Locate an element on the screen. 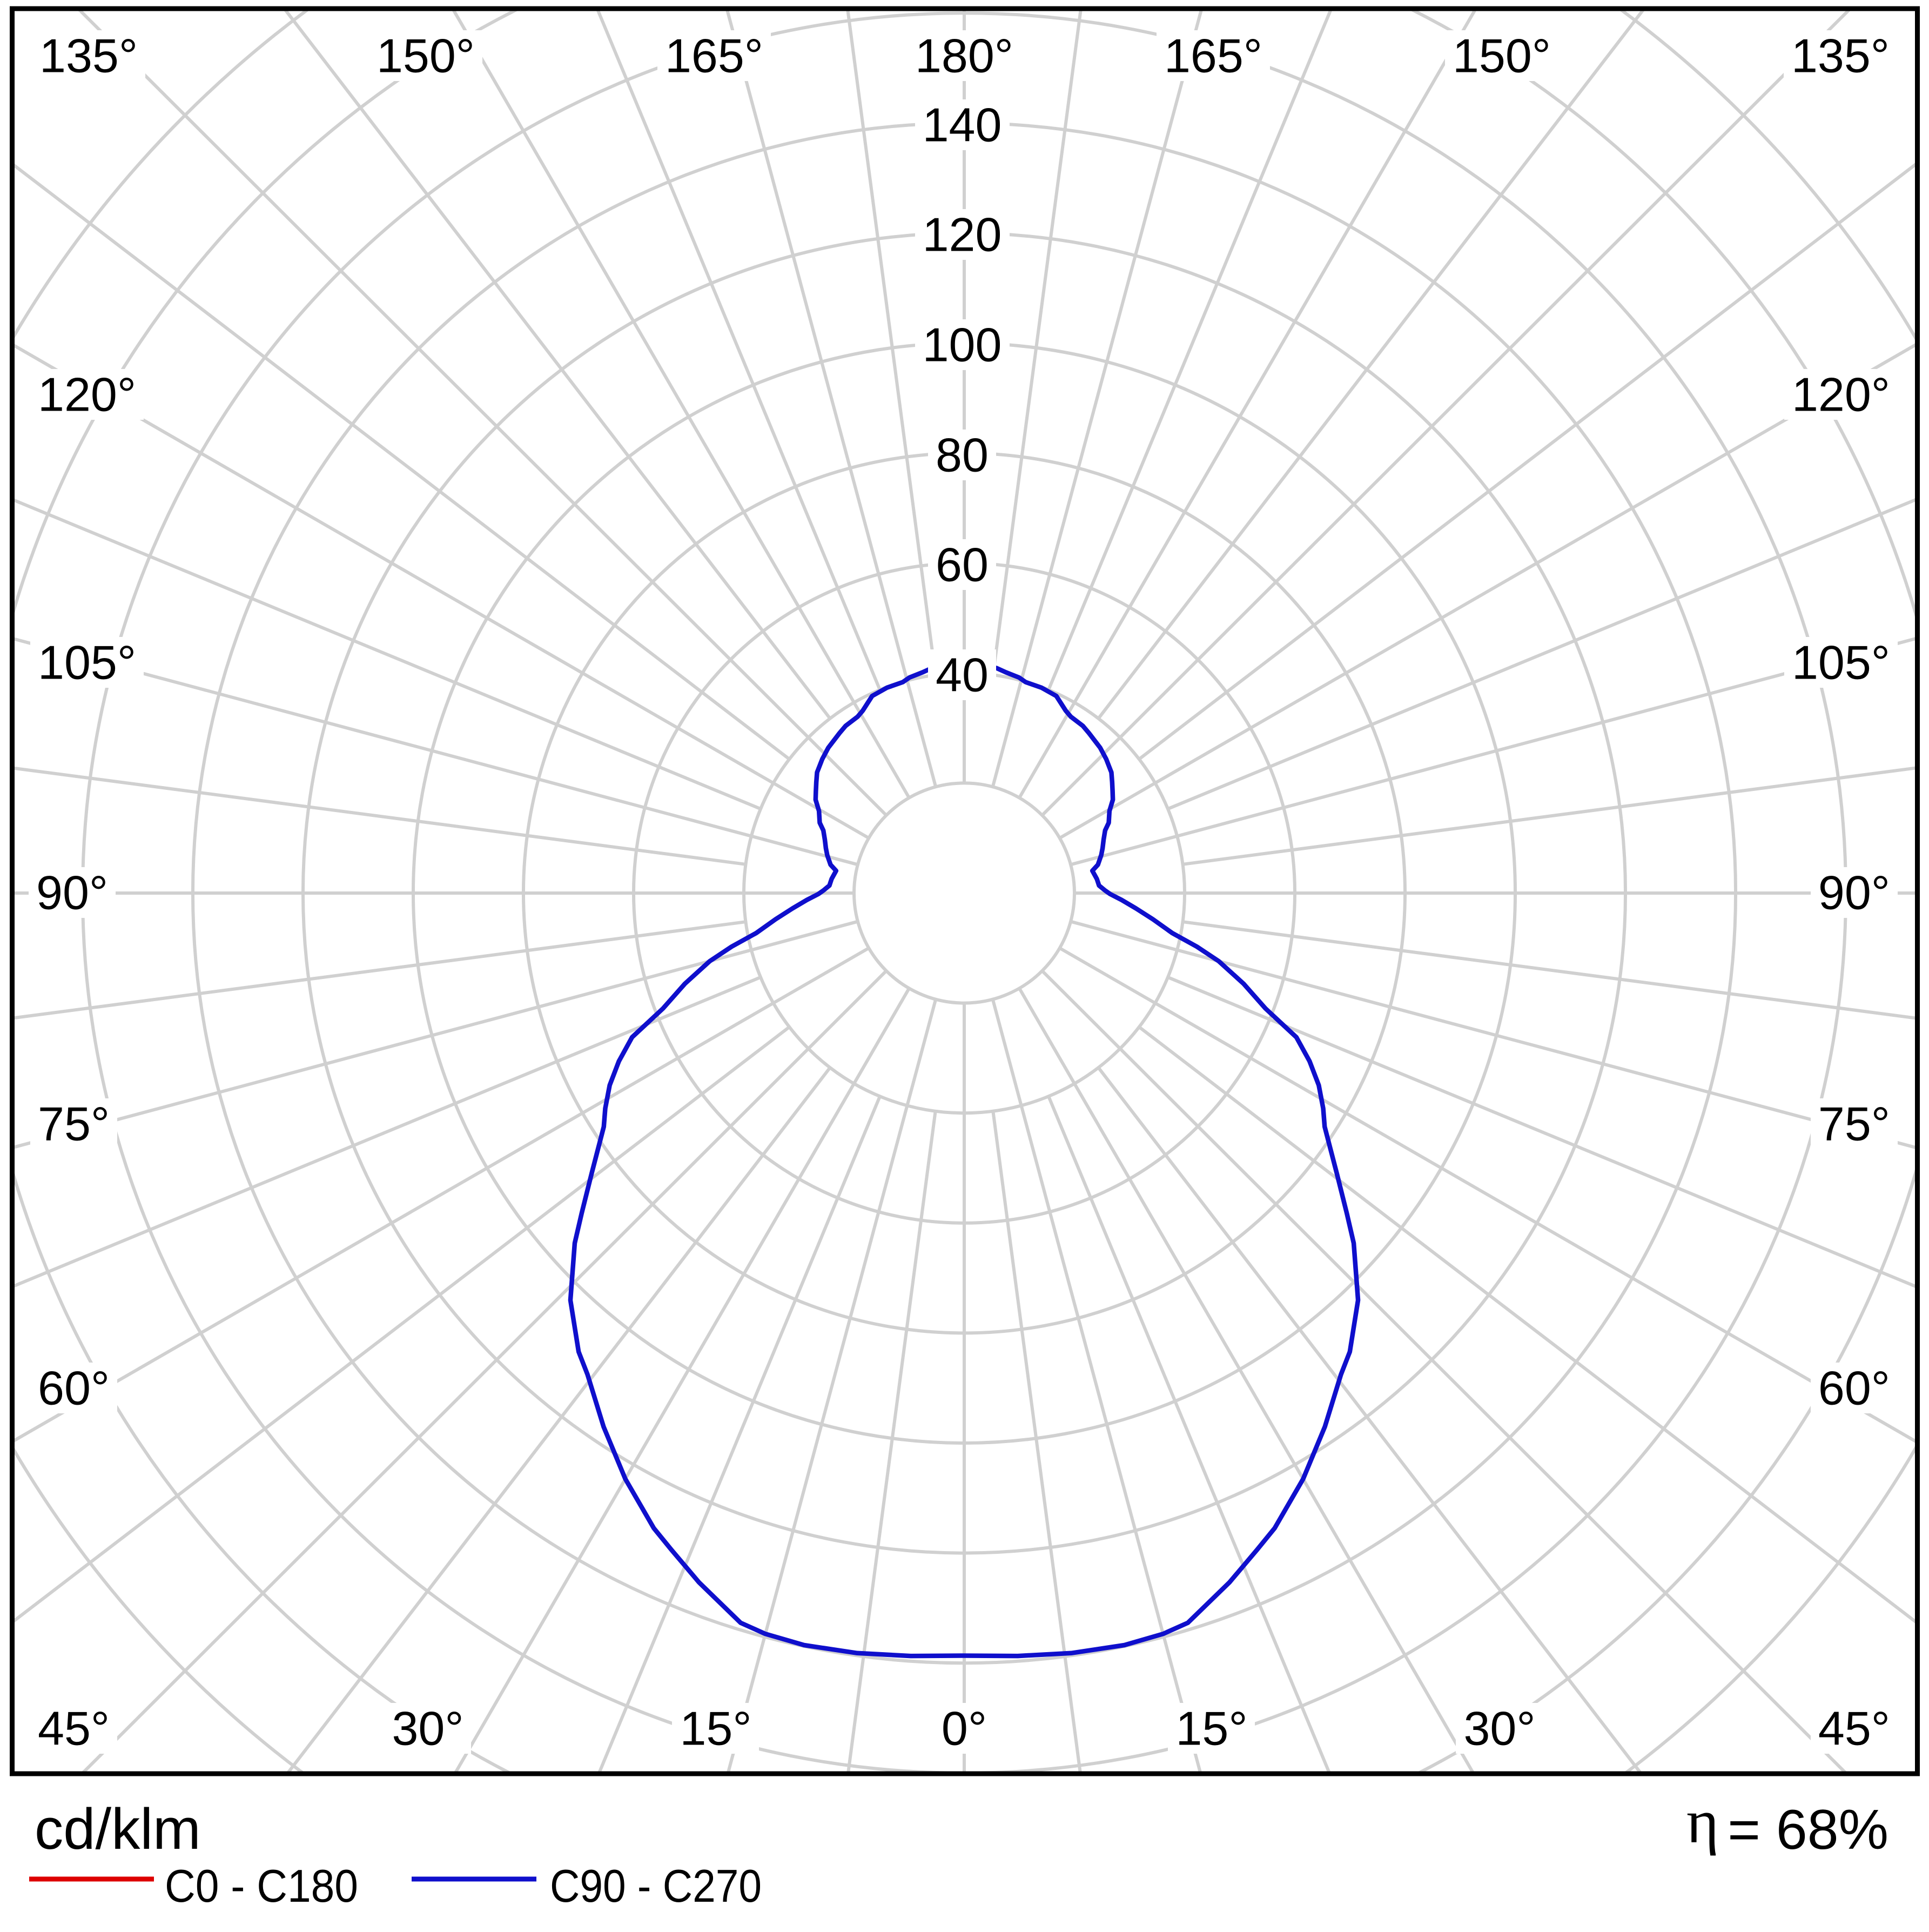 The width and height of the screenshot is (1929, 1932). svg-text: C0 - C180 is located at coordinates (262, 1886).